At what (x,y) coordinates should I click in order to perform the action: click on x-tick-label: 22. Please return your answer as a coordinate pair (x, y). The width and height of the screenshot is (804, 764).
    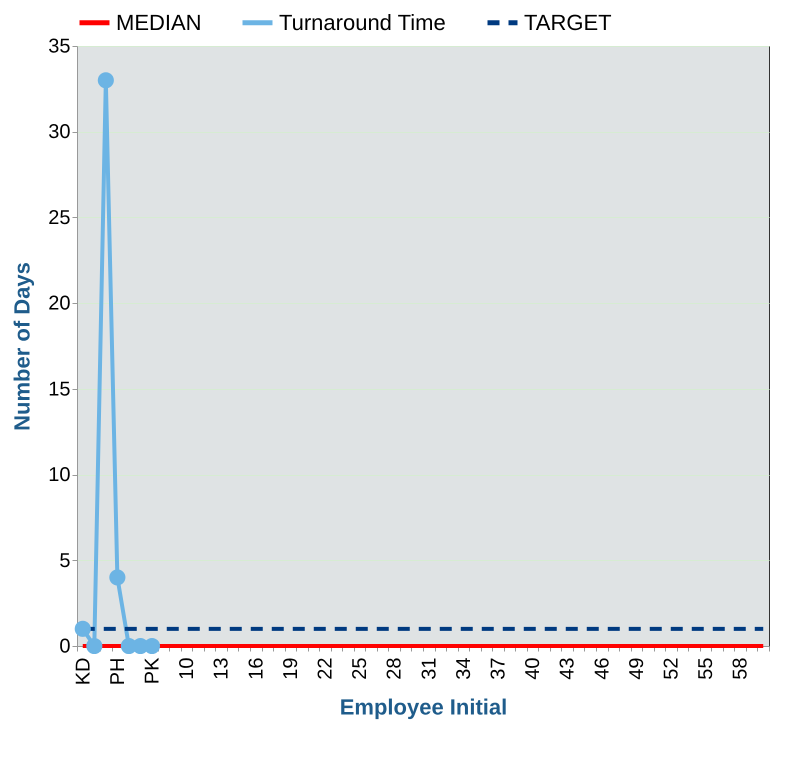
    Looking at the image, I should click on (325, 669).